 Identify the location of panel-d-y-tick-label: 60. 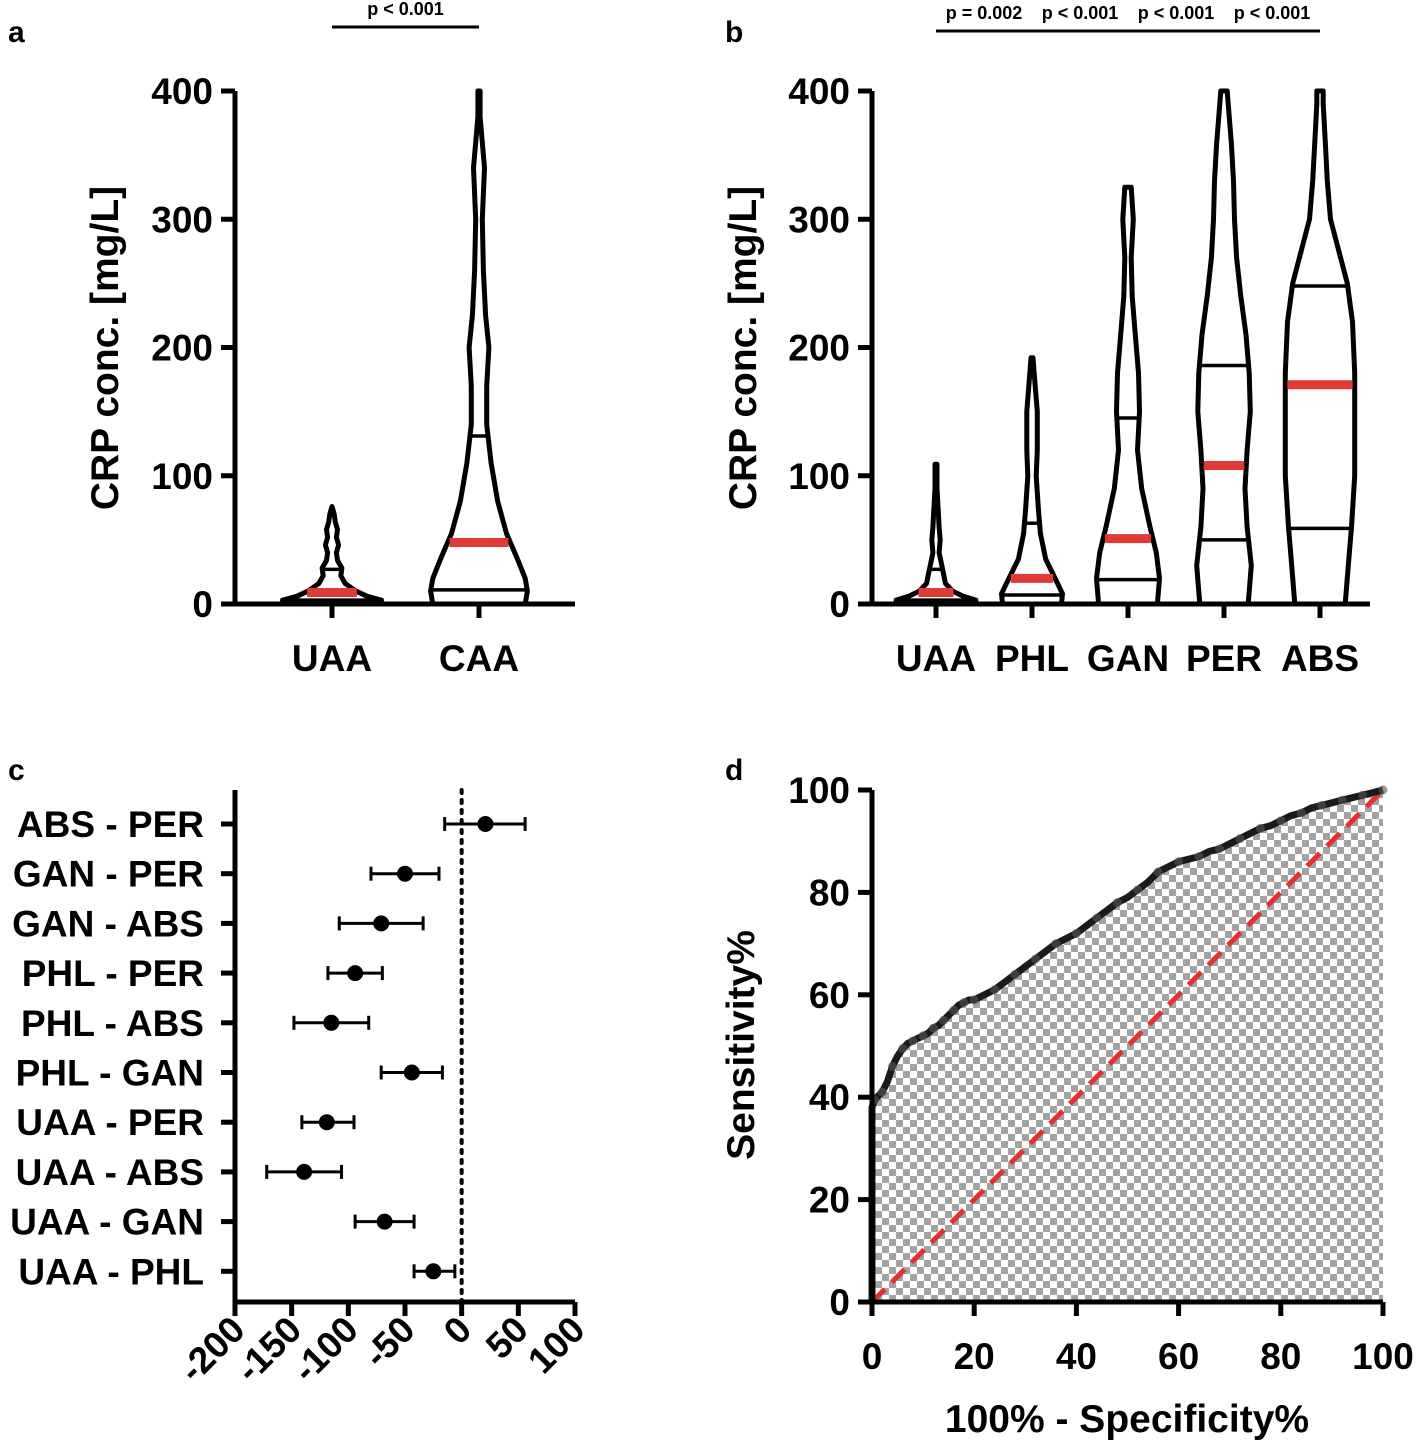
(829, 995).